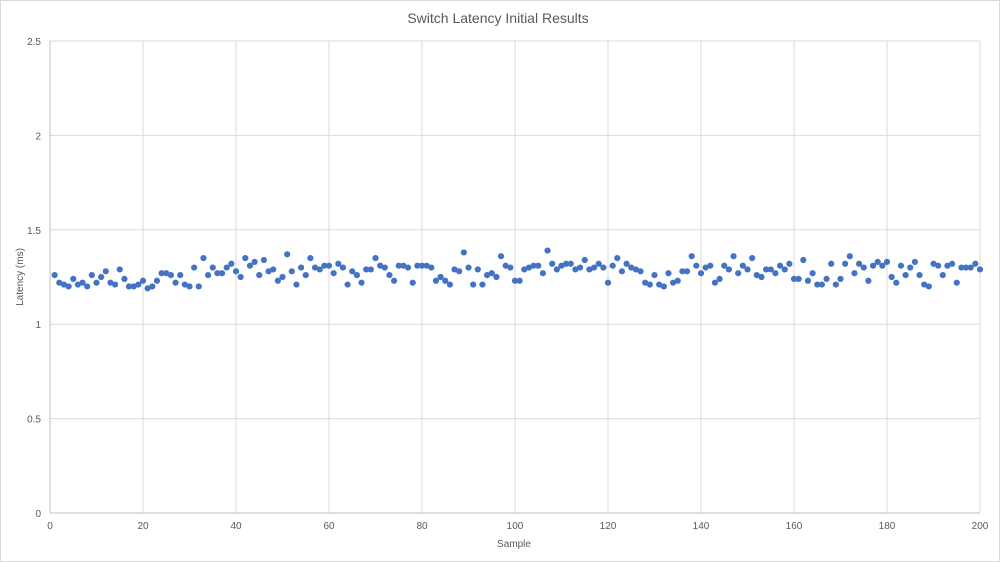  Describe the element at coordinates (497, 18) in the screenshot. I see `chart-title: Switch Latency Initial Results` at that location.